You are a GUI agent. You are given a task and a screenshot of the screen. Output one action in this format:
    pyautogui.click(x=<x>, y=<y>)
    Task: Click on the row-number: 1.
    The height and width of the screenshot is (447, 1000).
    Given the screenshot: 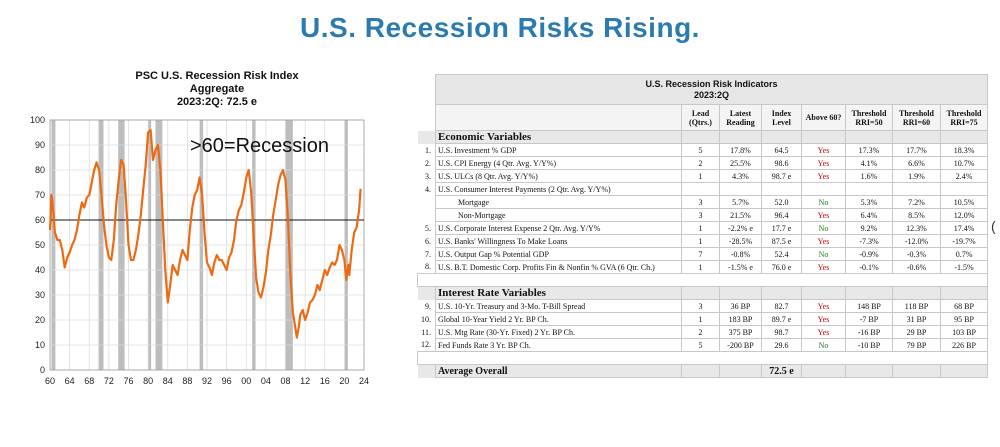 What is the action you would take?
    pyautogui.click(x=426, y=150)
    